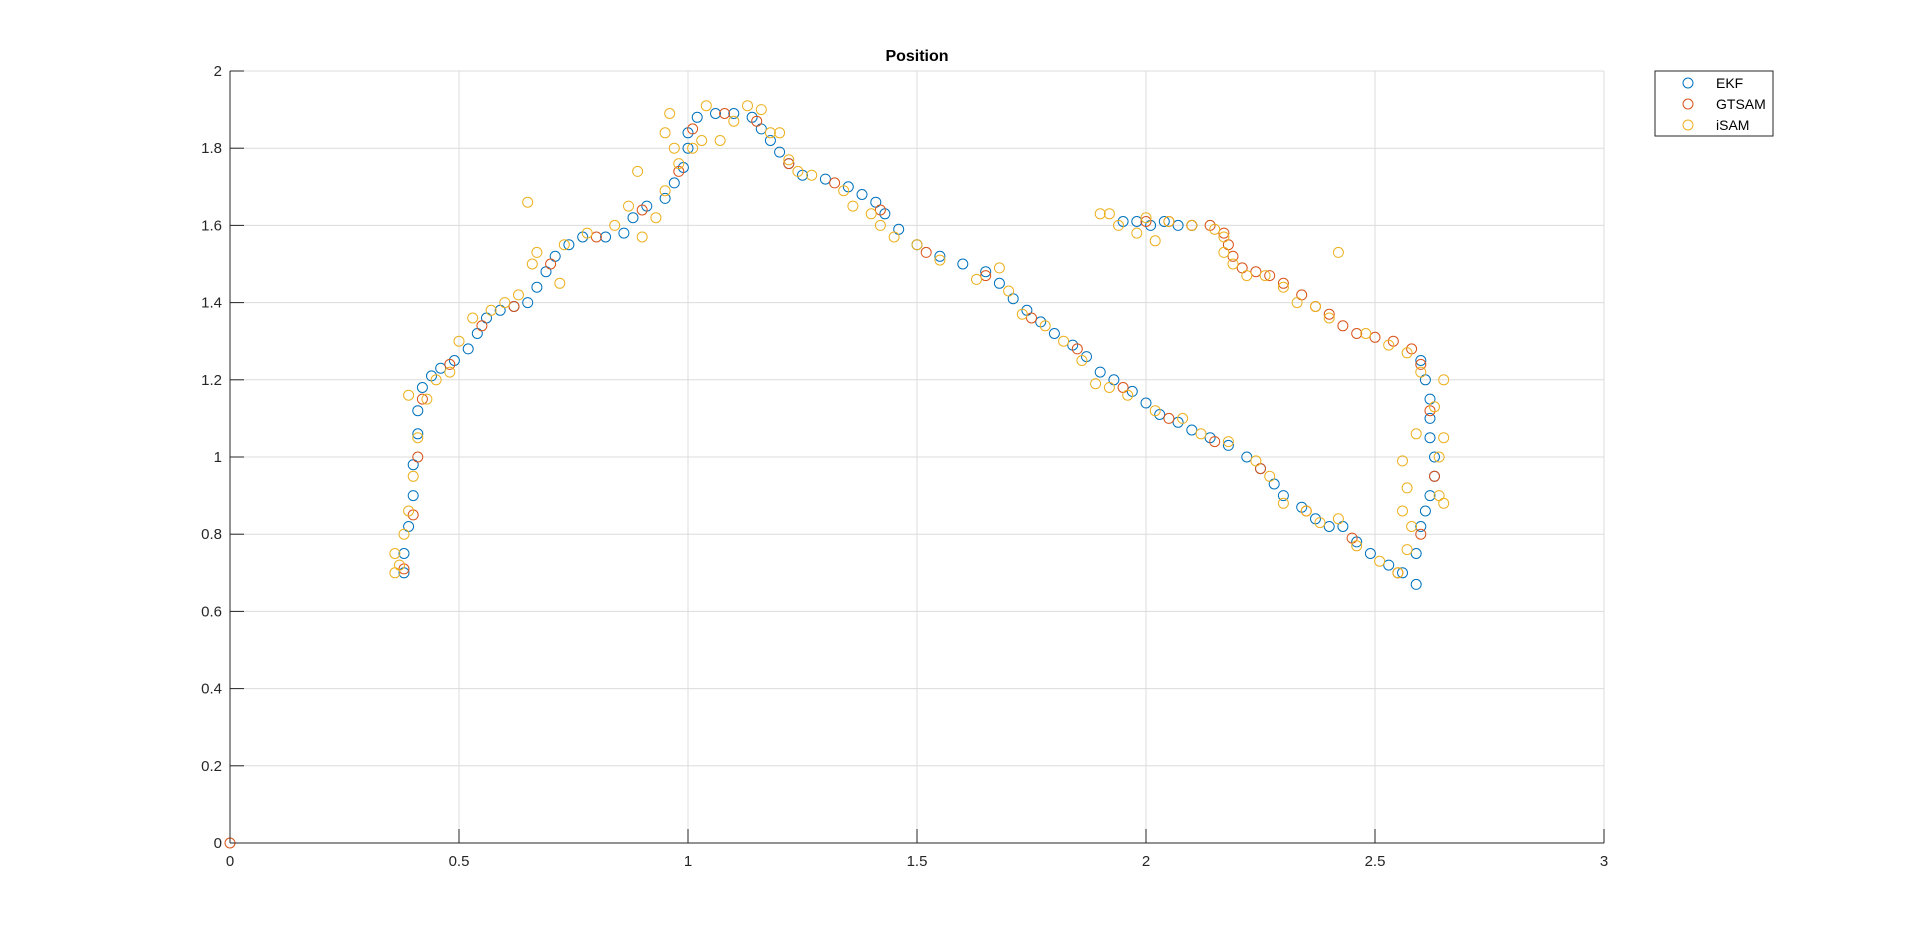  What do you see at coordinates (218, 843) in the screenshot?
I see `y-tick-label: 0` at bounding box center [218, 843].